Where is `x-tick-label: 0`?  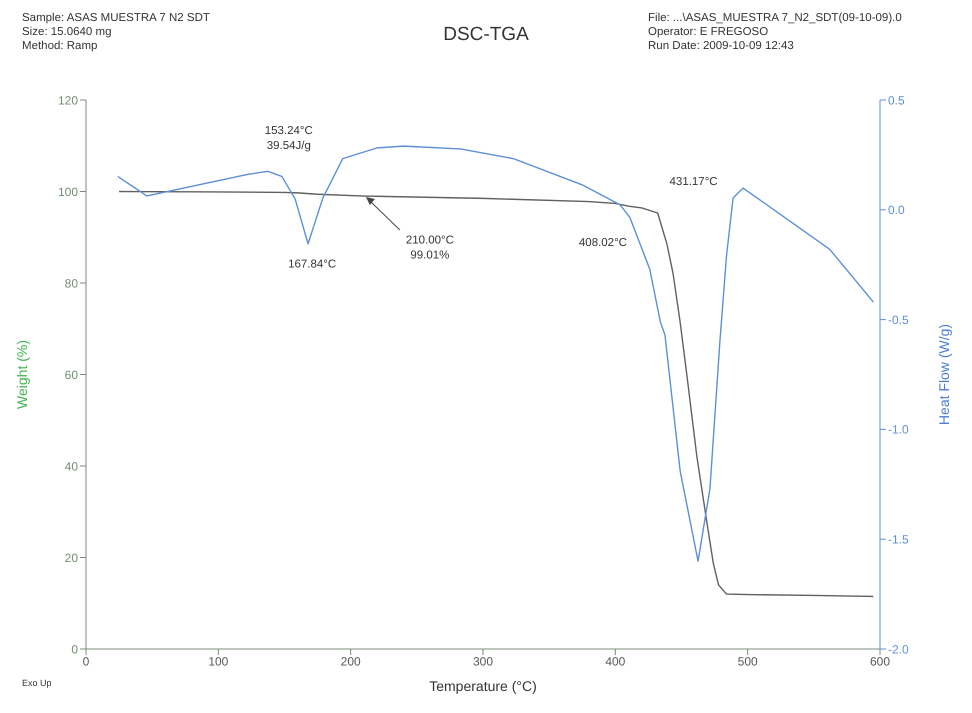
x-tick-label: 0 is located at coordinates (86, 661).